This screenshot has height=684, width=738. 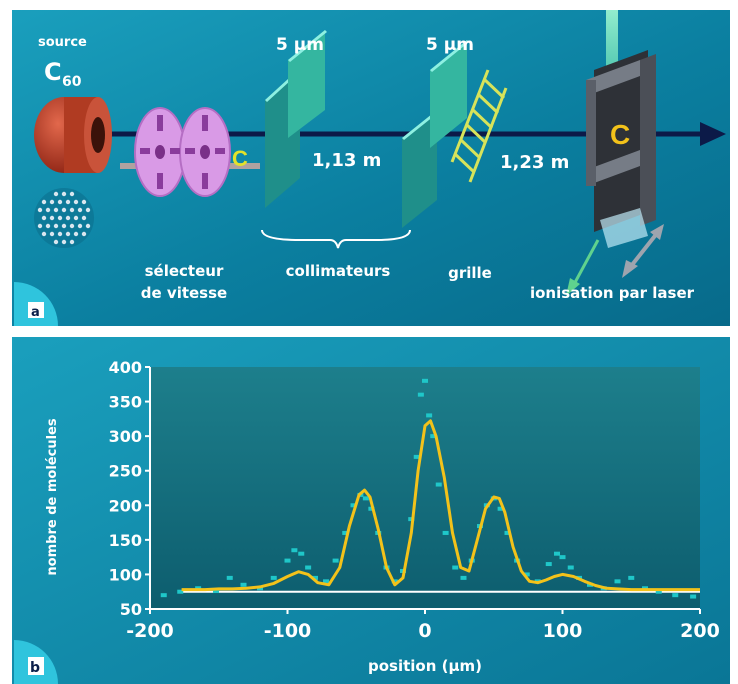 What do you see at coordinates (125, 402) in the screenshot?
I see `y-tick-label: 350` at bounding box center [125, 402].